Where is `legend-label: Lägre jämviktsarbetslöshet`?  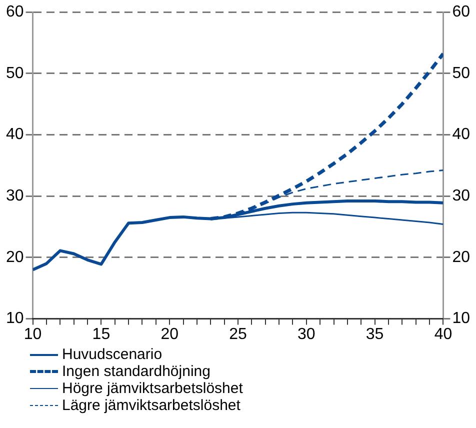 legend-label: Lägre jämviktsarbetslöshet is located at coordinates (151, 405).